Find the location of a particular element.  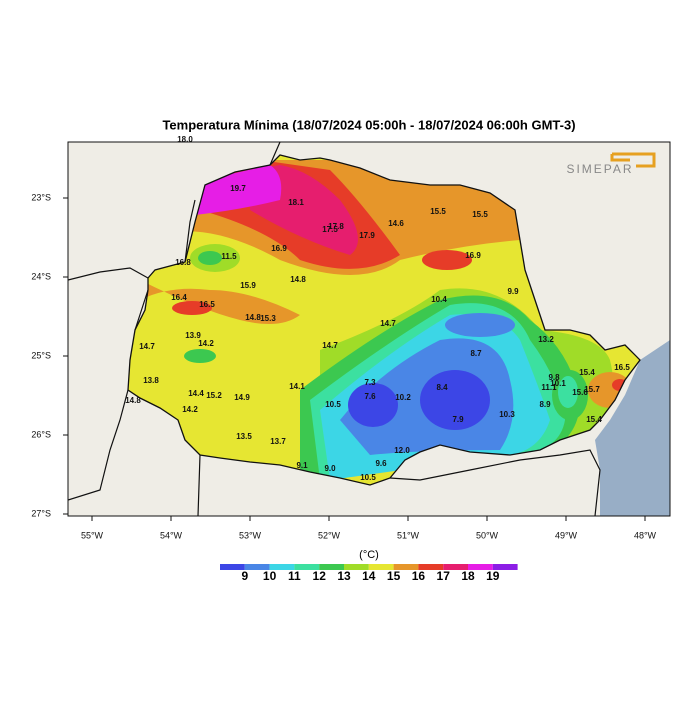

station-value: 9.0 is located at coordinates (330, 468).